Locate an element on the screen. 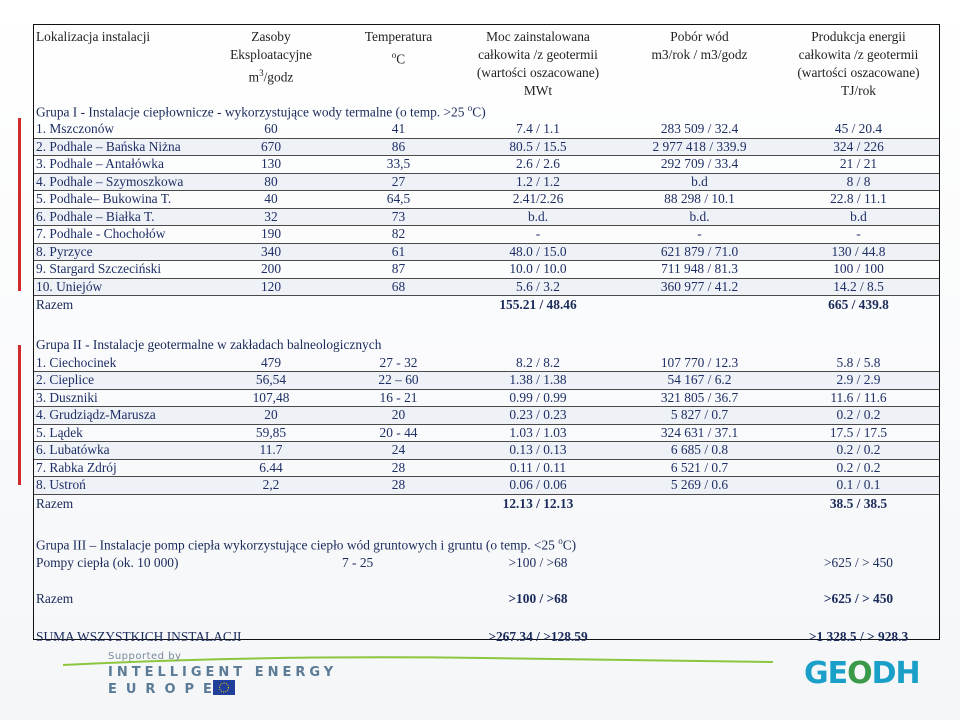 Image resolution: width=960 pixels, height=720 pixels. table-cell: 100 / 100 is located at coordinates (858, 269).